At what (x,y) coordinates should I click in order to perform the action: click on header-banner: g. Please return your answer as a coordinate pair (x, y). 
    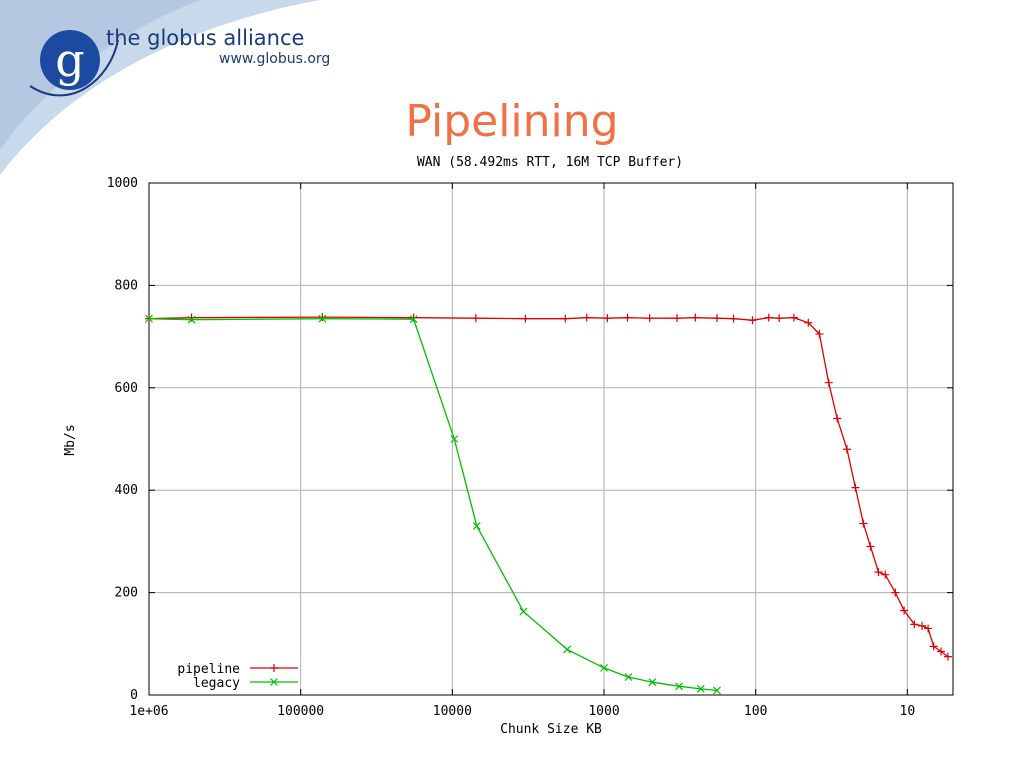
    Looking at the image, I should click on (160, 87).